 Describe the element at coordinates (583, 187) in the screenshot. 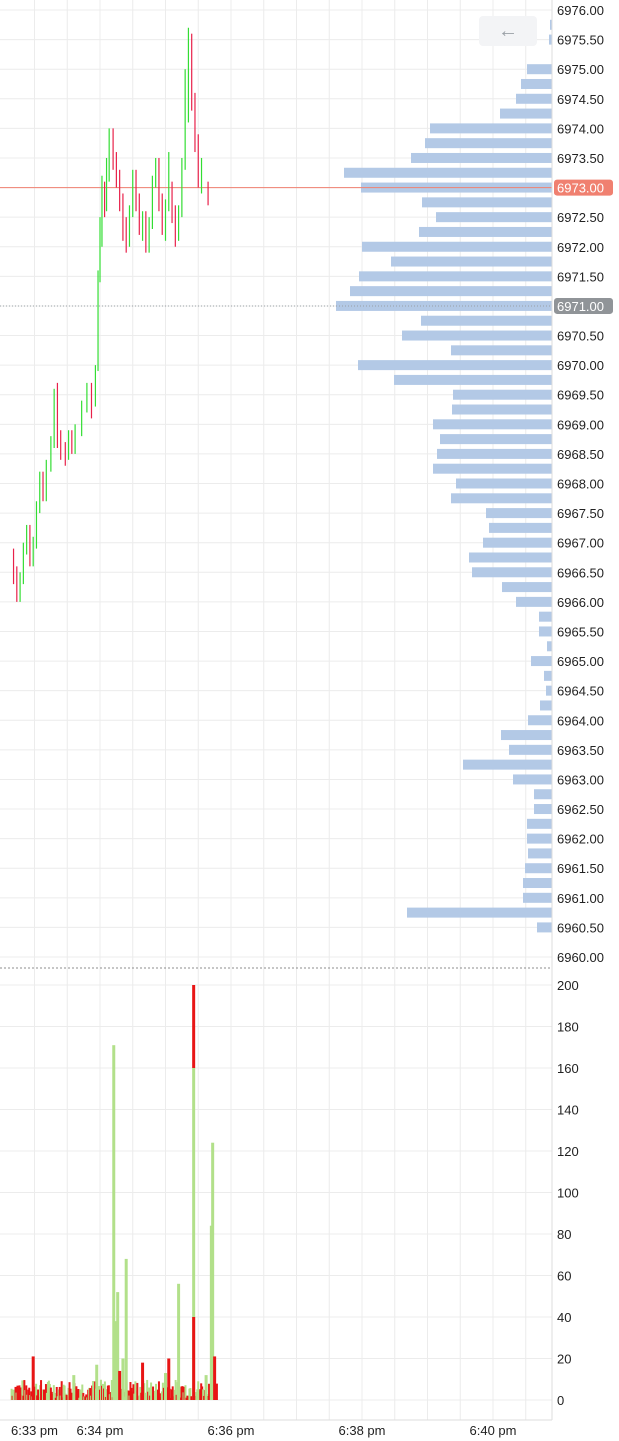

I see `last-price-tag` at that location.